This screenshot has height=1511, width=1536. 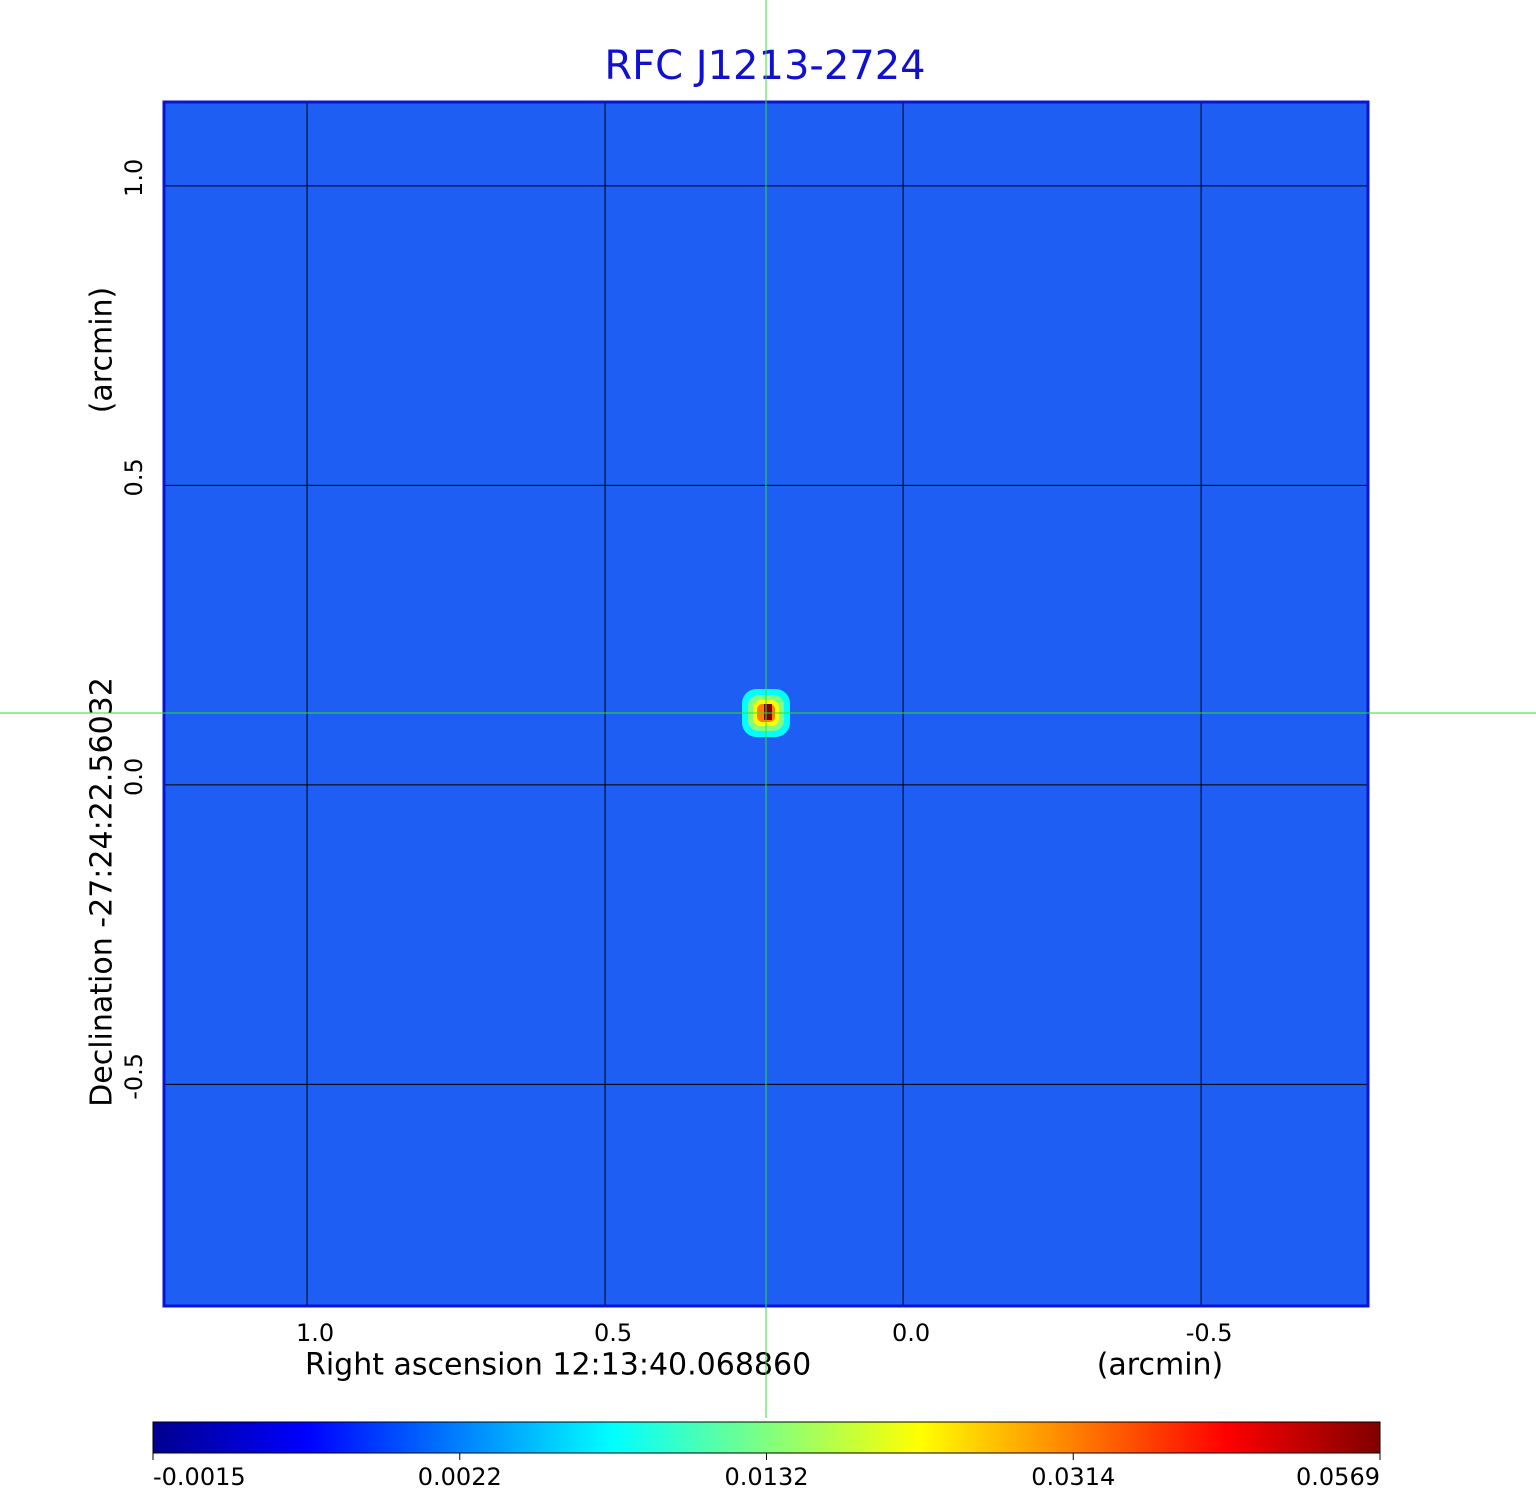 What do you see at coordinates (1073, 1477) in the screenshot?
I see `colorbar-tick-label: 0.0314` at bounding box center [1073, 1477].